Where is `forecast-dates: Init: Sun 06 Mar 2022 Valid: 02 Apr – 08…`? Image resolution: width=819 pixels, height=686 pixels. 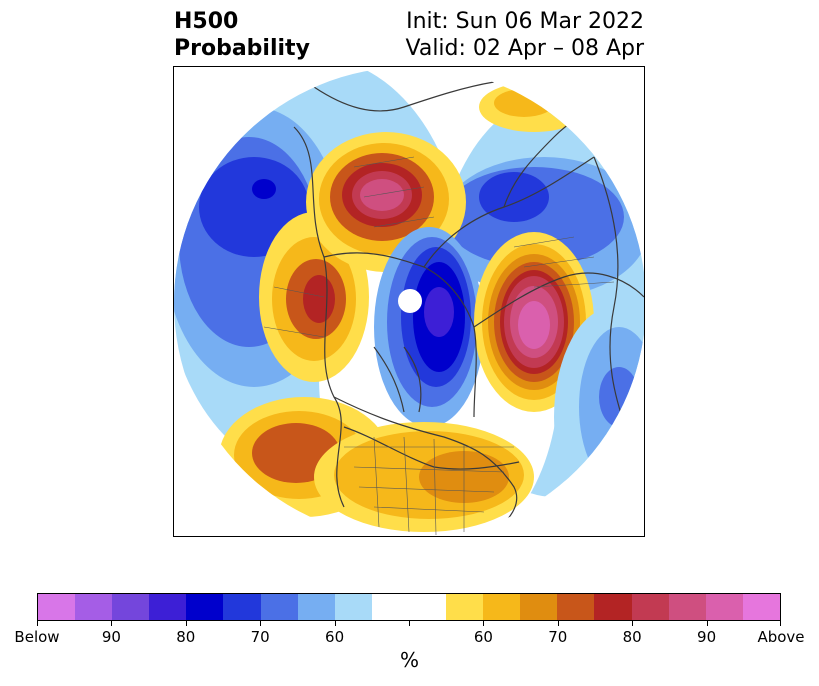
forecast-dates: Init: Sun 06 Mar 2022 Valid: 02 Apr – 08… is located at coordinates (525, 35).